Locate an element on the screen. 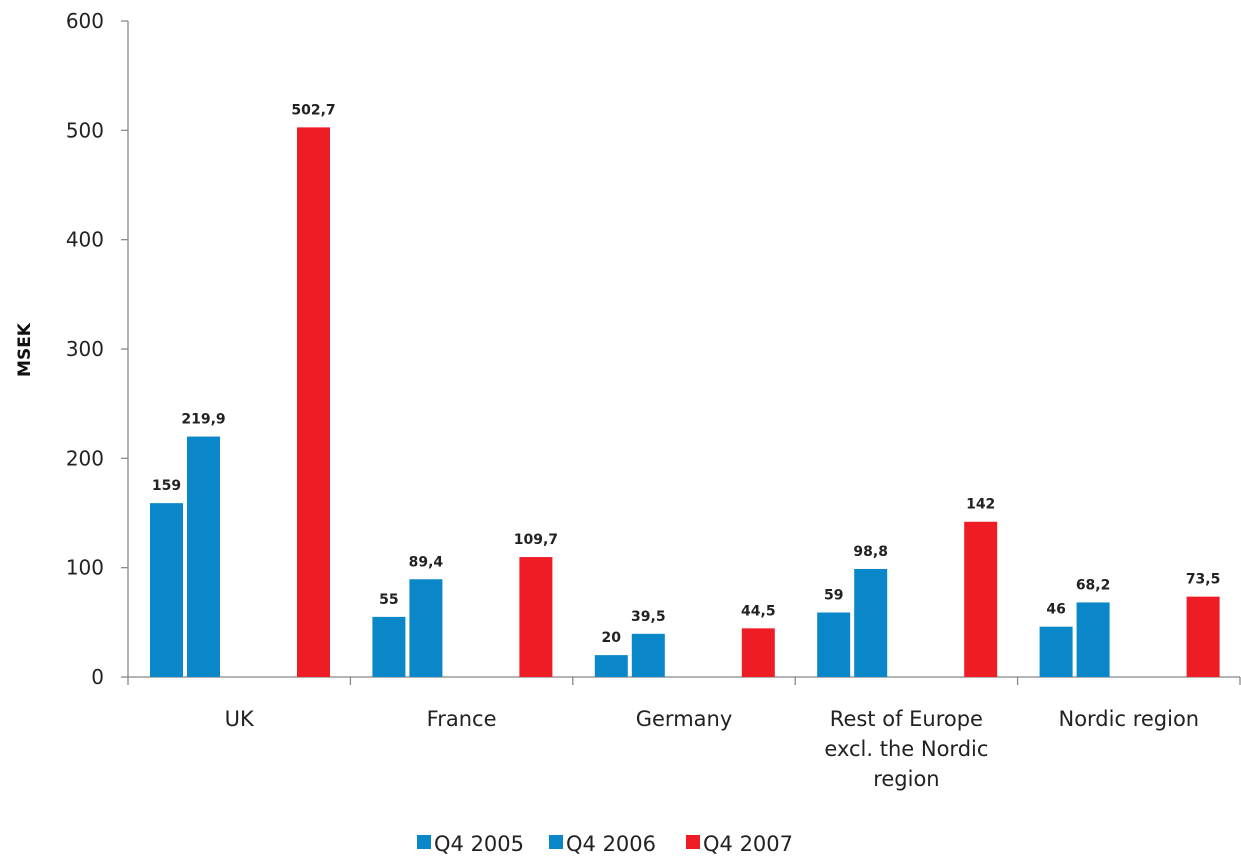  legend: Q4 2005 Q4 2006 Q4 2007 is located at coordinates (605, 844).